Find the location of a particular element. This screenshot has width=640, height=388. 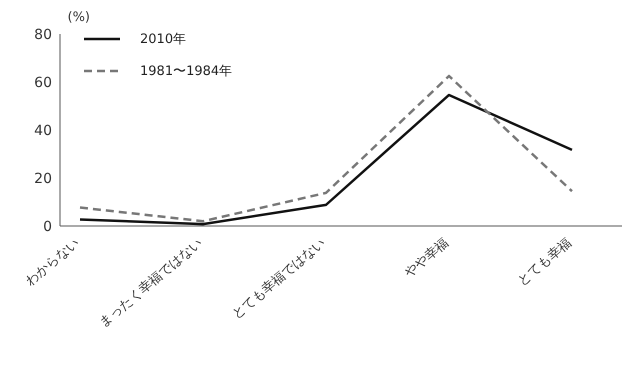

x-tick-label: とても幸福 is located at coordinates (545, 262).